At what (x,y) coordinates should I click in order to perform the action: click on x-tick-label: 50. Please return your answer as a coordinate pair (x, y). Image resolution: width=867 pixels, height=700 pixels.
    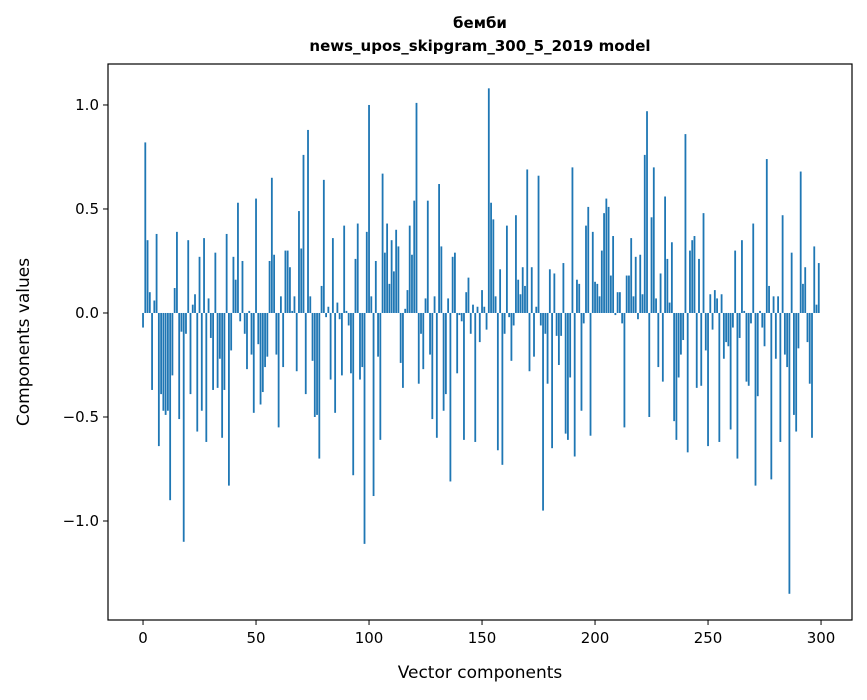
    Looking at the image, I should click on (255, 638).